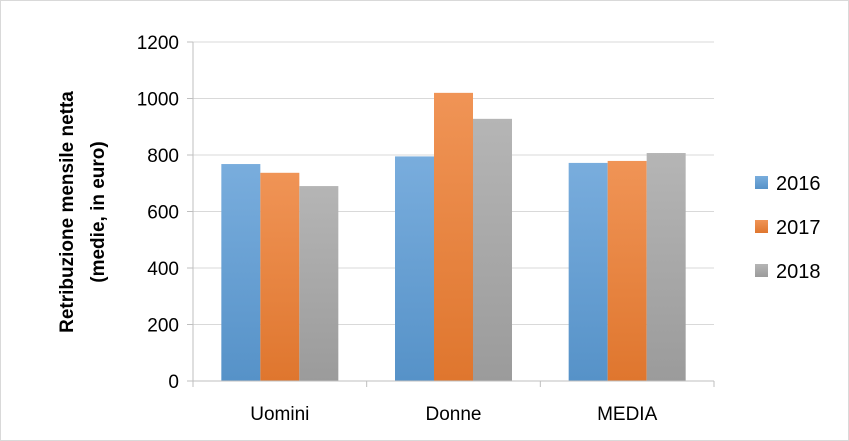 The height and width of the screenshot is (441, 849). I want to click on y-tick-labels: 0 200 400 600 800 1000 1200, so click(158, 213).